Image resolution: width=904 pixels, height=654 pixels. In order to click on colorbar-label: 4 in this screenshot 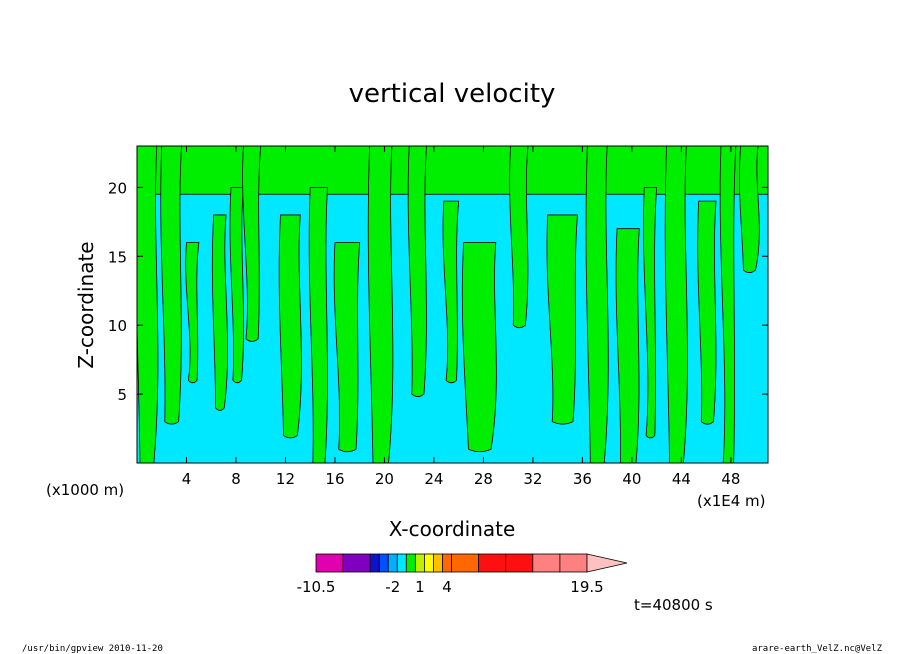, I will do `click(447, 587)`.